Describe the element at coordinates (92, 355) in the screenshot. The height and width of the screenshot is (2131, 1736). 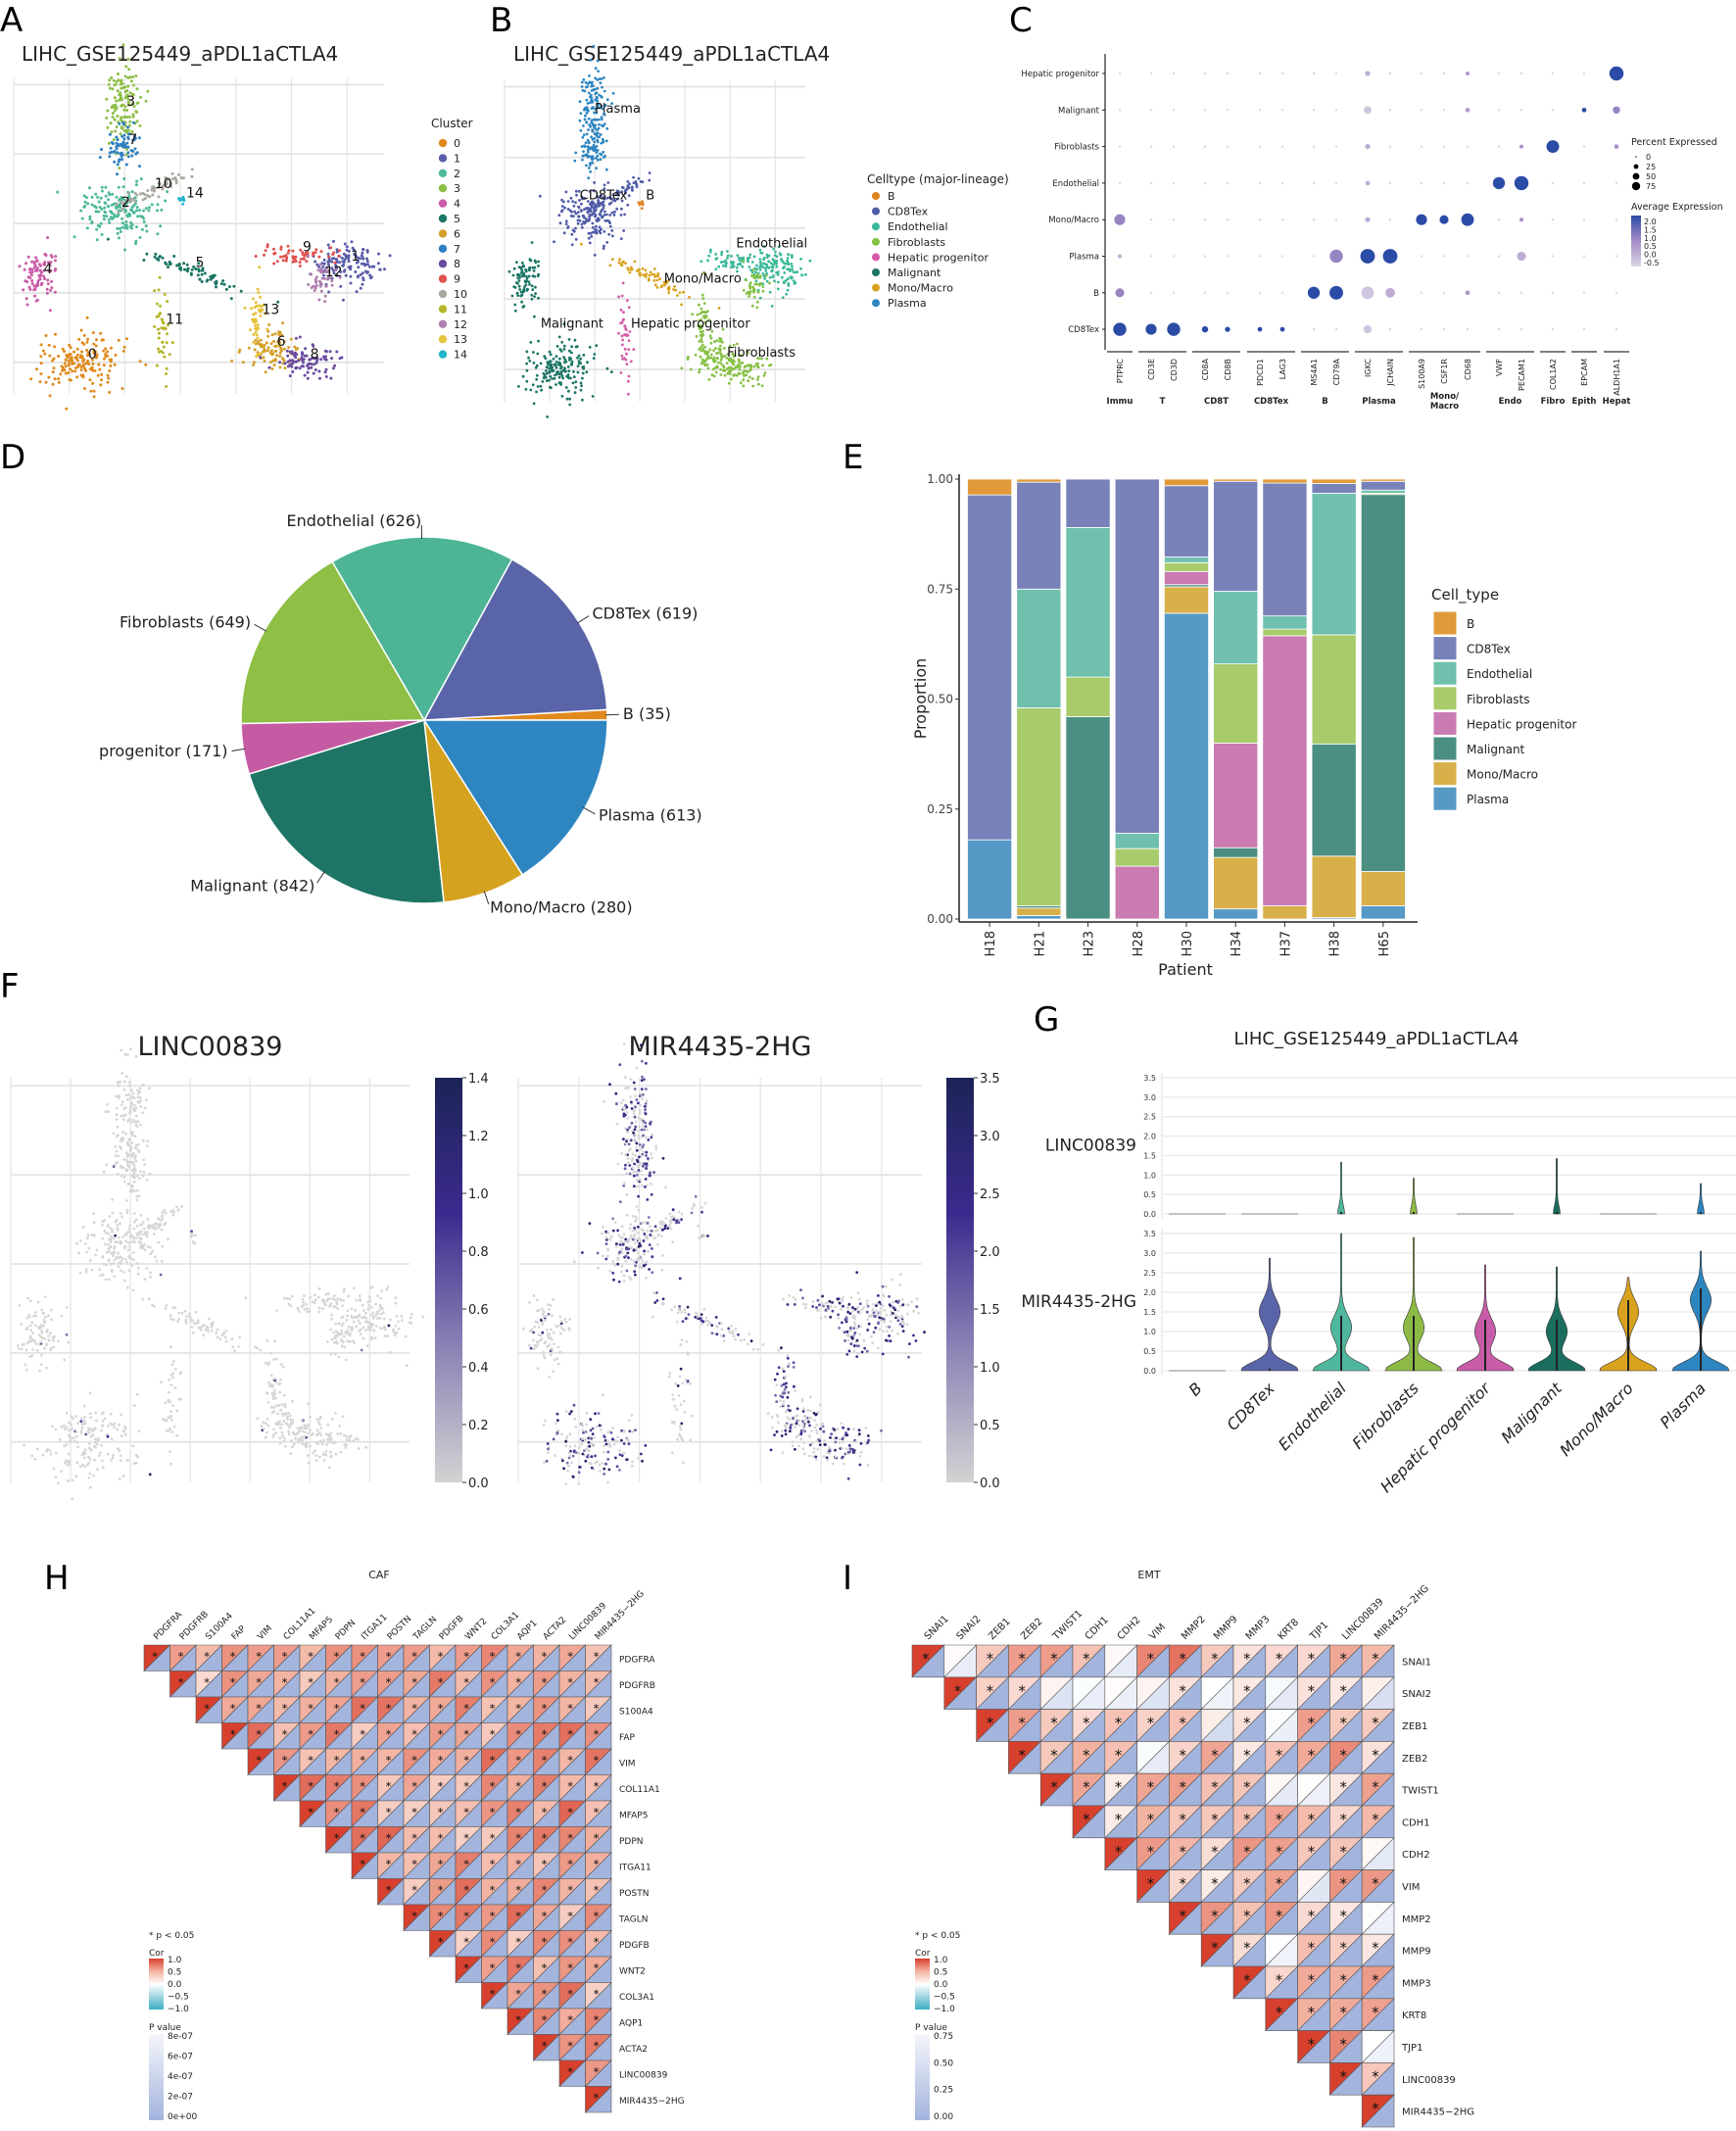
I see `cluster-label: 0` at that location.